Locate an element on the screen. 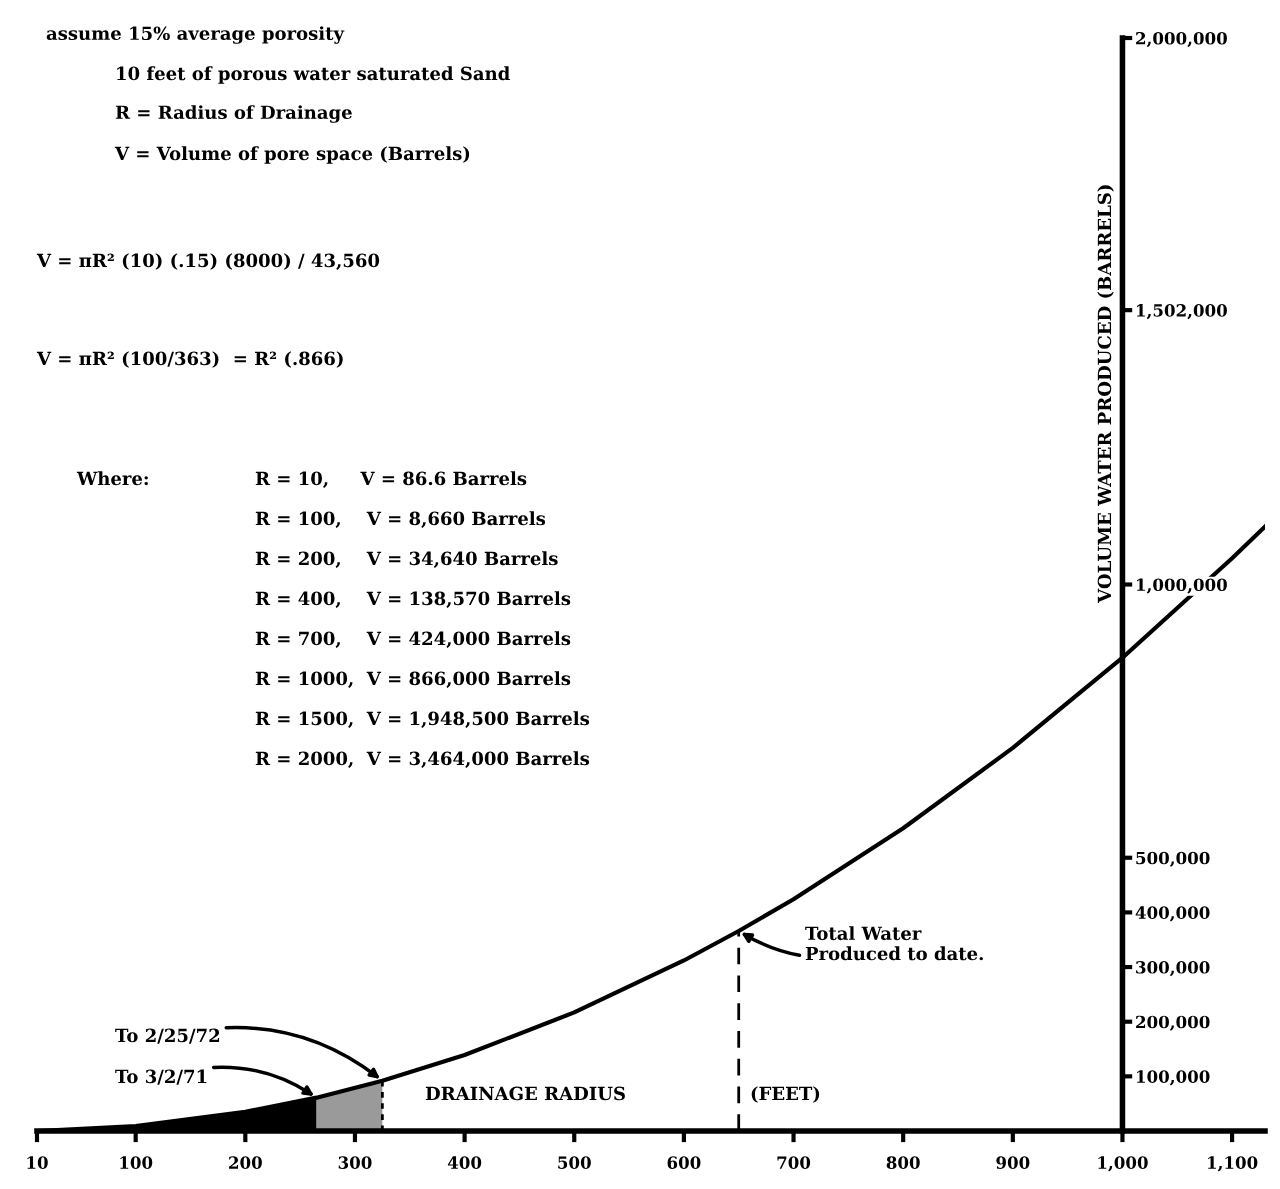 This screenshot has height=1189, width=1280. annotation: V = πR² (10) (.15) (8000) / 43,560 is located at coordinates (208, 261).